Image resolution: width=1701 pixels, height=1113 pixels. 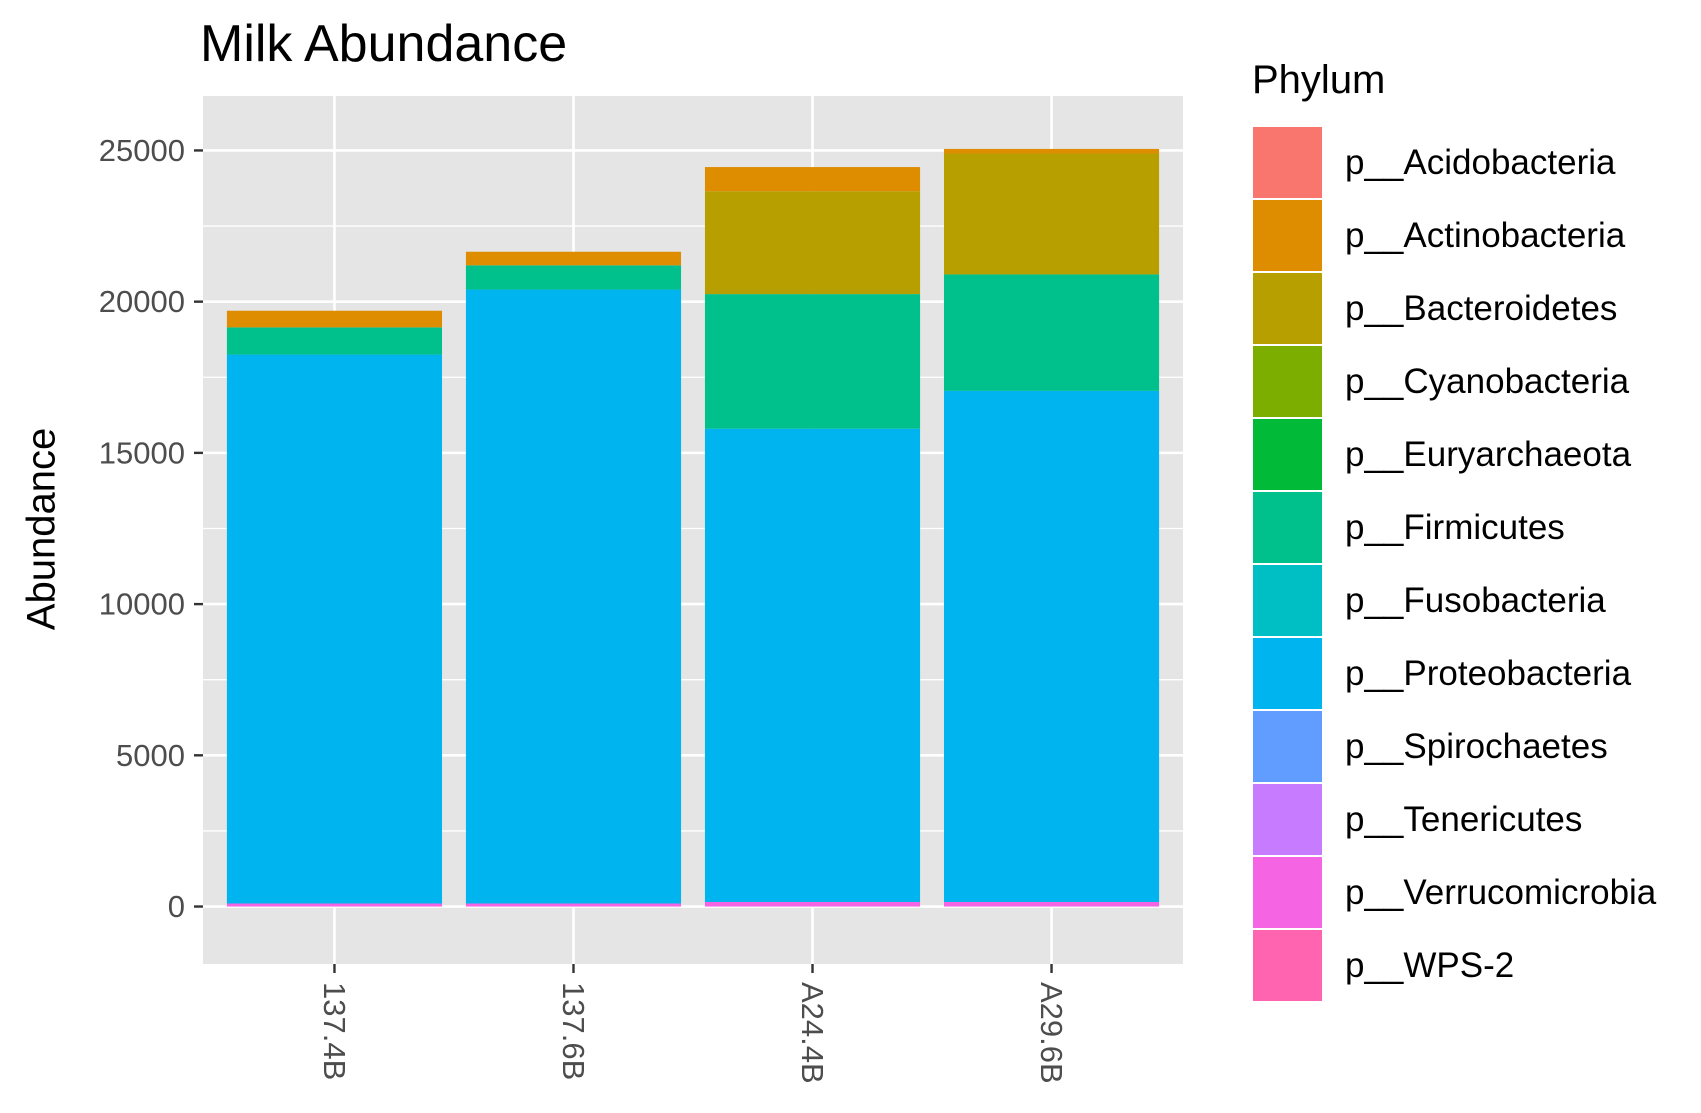 What do you see at coordinates (142, 452) in the screenshot?
I see `y-tick-label: 15000` at bounding box center [142, 452].